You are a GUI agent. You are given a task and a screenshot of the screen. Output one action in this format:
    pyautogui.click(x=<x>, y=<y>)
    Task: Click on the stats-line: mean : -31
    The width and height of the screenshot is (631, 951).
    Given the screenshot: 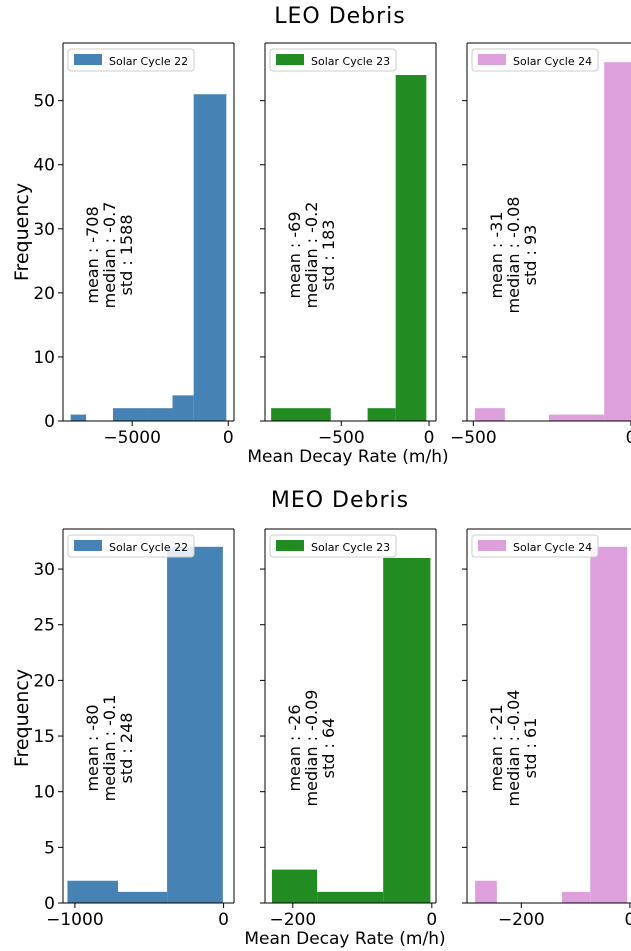 What is the action you would take?
    pyautogui.click(x=496, y=254)
    